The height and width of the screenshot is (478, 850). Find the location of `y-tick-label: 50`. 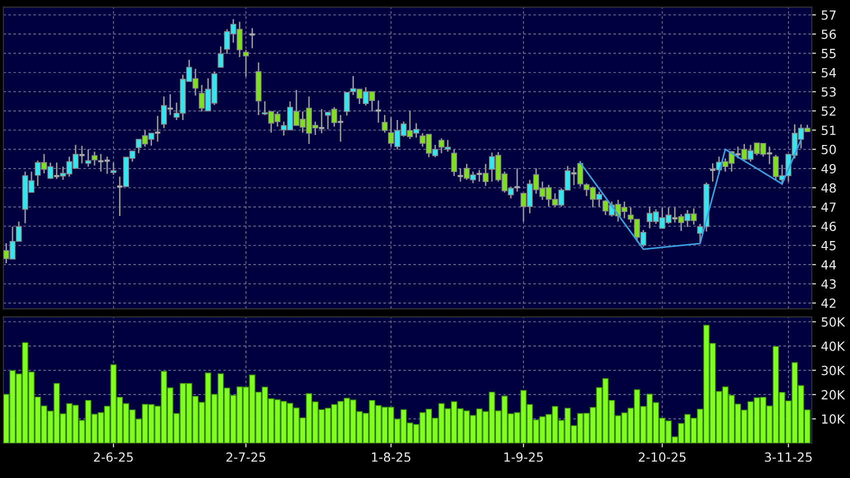

y-tick-label: 50 is located at coordinates (829, 149).